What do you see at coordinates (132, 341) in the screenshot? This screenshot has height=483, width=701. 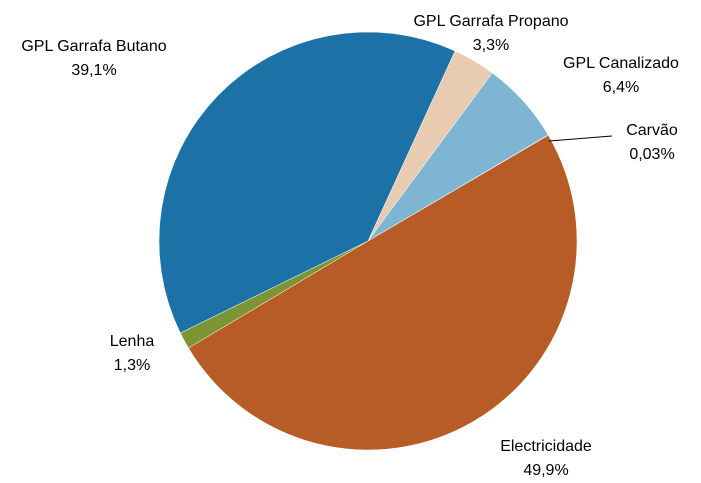 I see `slice-label: Lenha` at bounding box center [132, 341].